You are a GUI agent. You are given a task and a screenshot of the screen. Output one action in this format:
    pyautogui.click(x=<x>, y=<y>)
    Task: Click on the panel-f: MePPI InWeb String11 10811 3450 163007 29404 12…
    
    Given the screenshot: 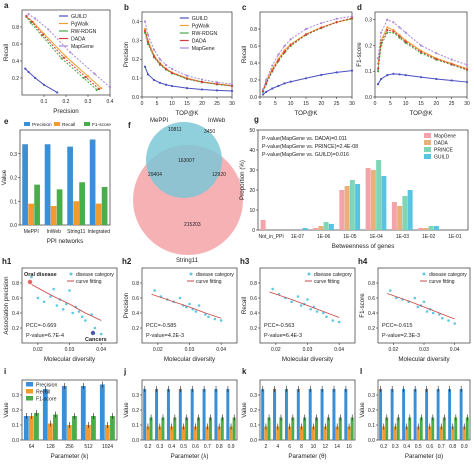 What is the action you would take?
    pyautogui.click(x=188, y=191)
    